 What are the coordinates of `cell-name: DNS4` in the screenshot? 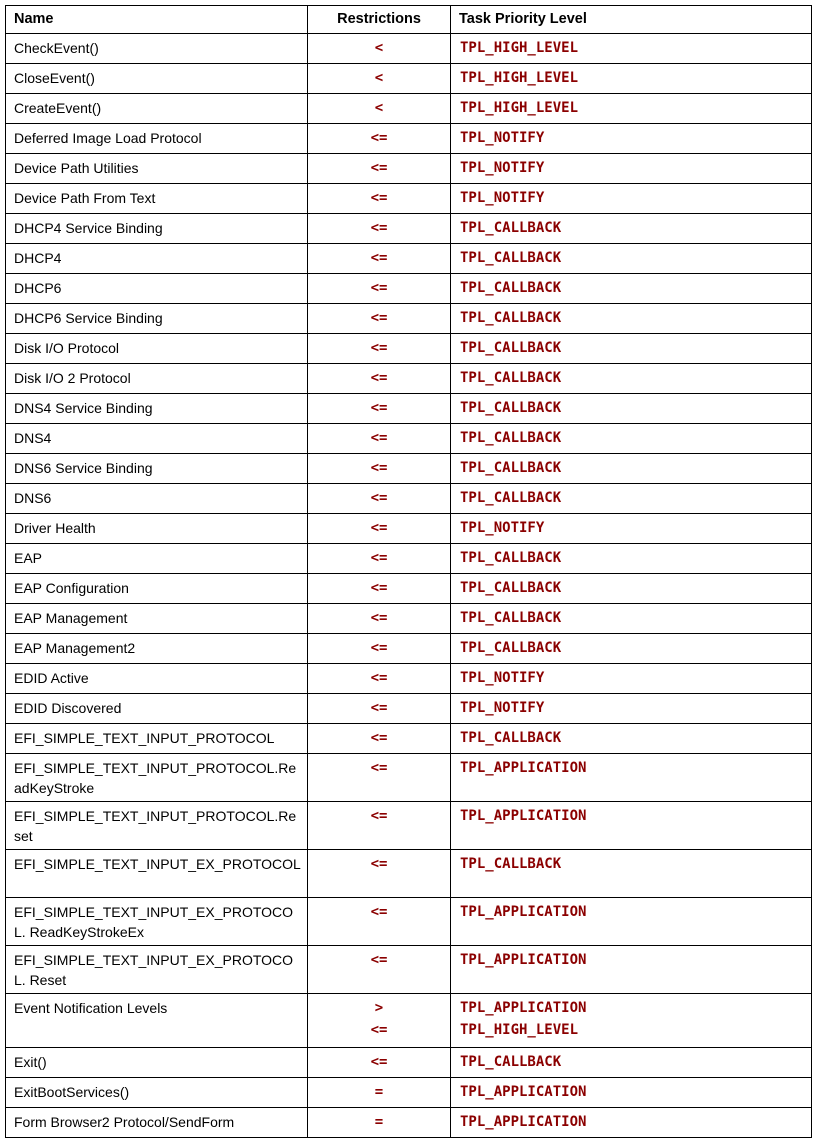 It's located at (156, 438).